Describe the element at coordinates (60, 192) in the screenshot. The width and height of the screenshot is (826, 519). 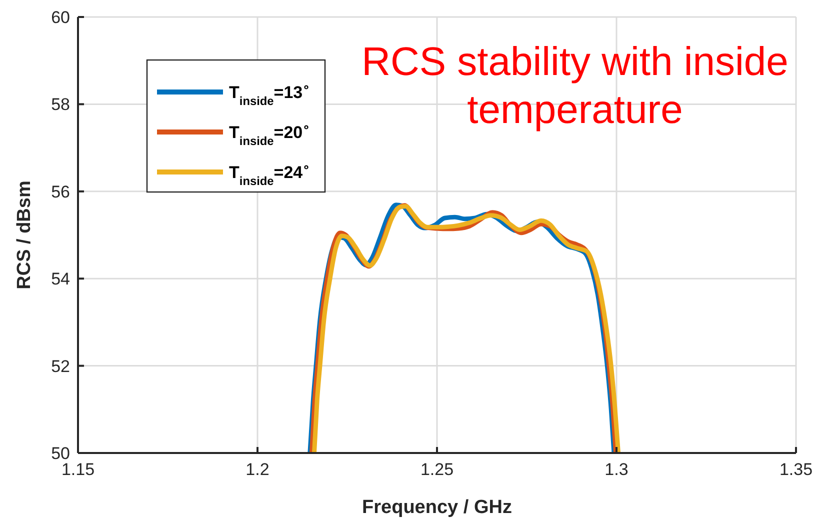
I see `y-tick-label: 56` at that location.